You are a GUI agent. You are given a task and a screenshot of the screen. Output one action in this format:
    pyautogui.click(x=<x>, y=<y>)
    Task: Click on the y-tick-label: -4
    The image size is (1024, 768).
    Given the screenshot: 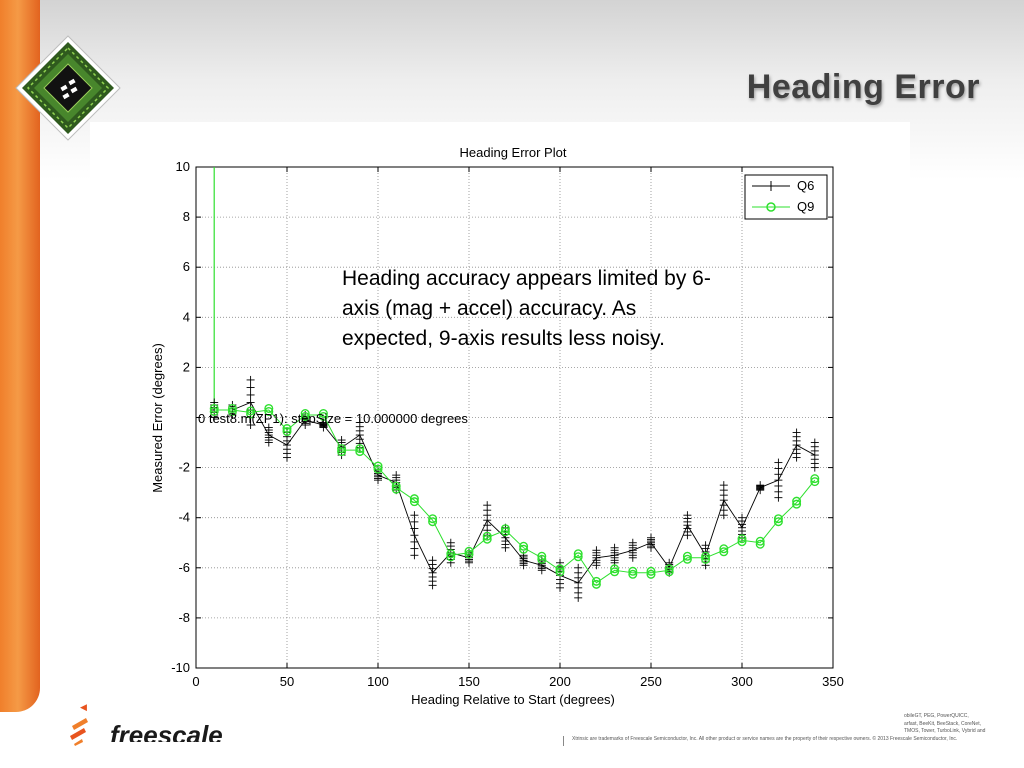 What is the action you would take?
    pyautogui.click(x=184, y=517)
    